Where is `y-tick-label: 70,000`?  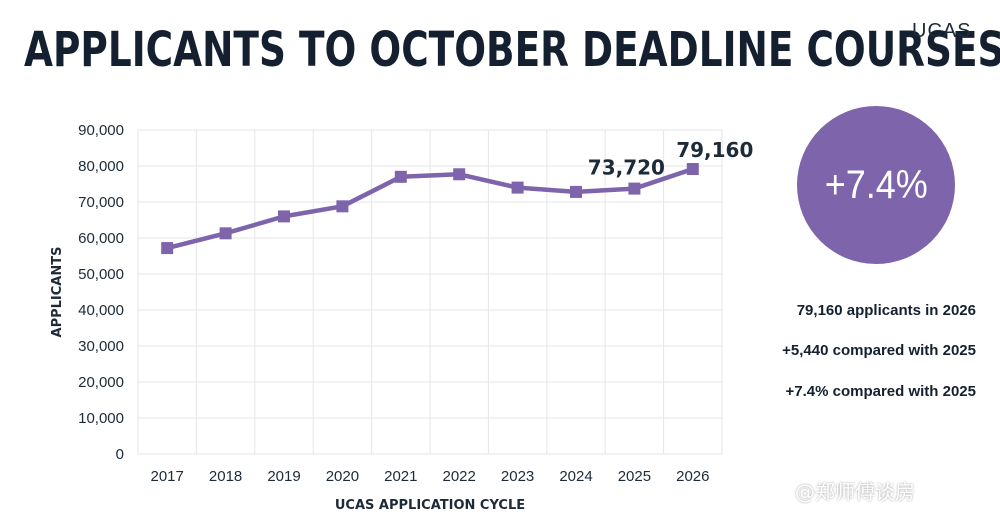
y-tick-label: 70,000 is located at coordinates (101, 202).